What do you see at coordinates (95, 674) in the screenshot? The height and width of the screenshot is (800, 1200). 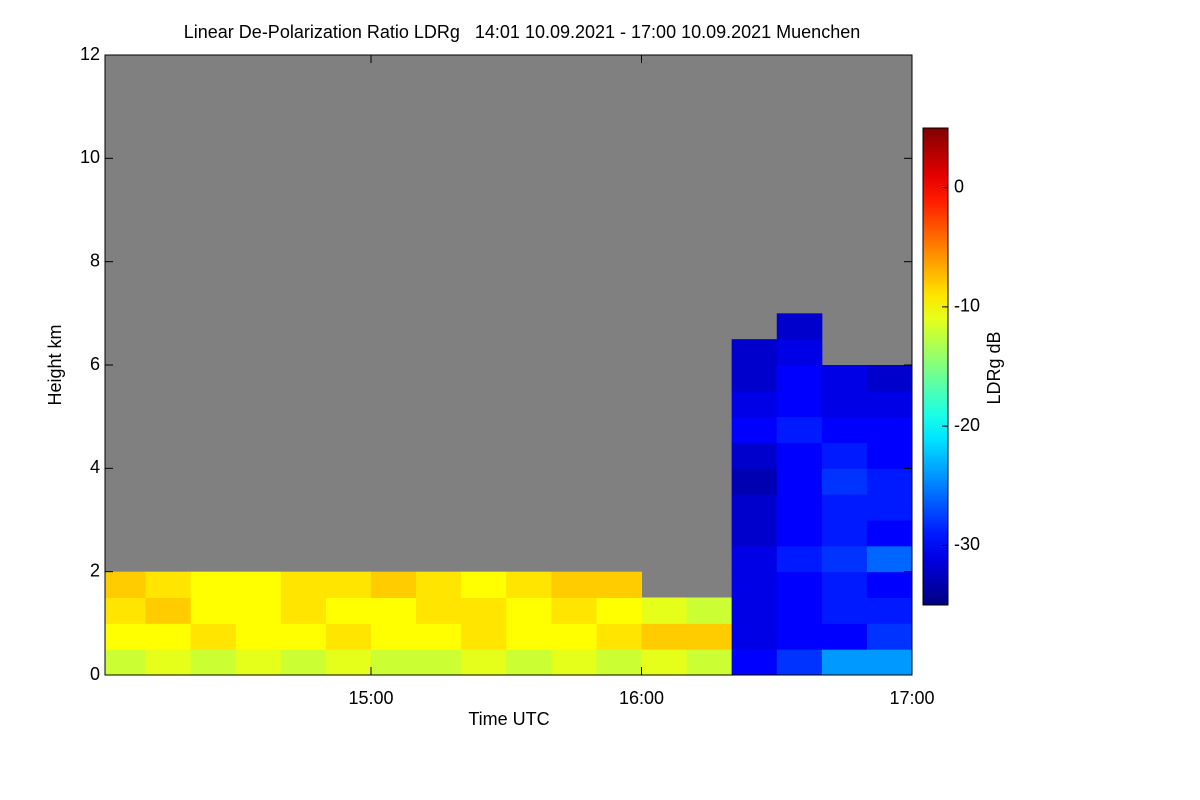 I see `y-tick-label: 0` at bounding box center [95, 674].